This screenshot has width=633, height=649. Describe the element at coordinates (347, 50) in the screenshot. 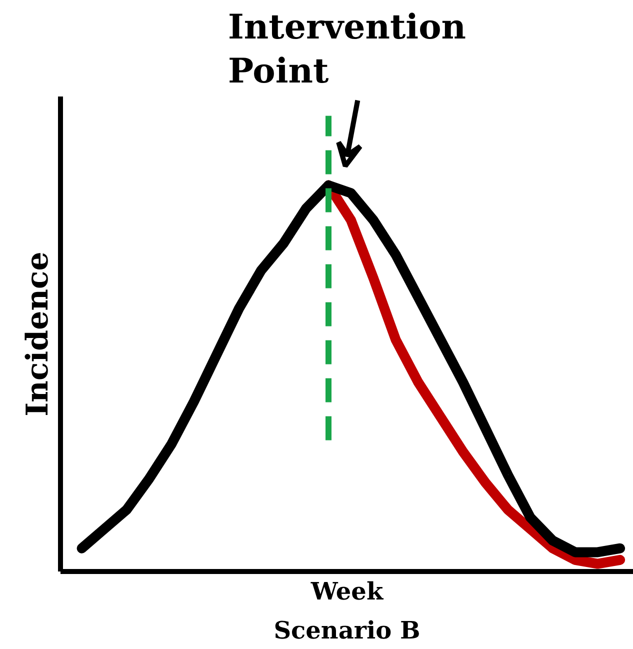

I see `text: Intervention Point` at that location.